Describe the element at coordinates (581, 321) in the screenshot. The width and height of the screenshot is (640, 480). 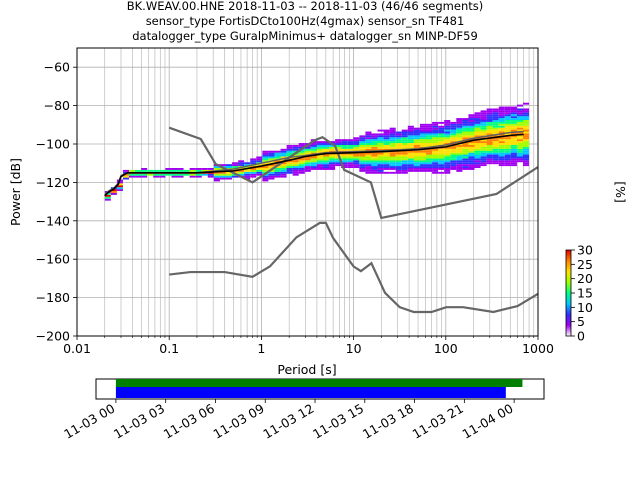
I see `colorbar-tick-label: 5` at that location.